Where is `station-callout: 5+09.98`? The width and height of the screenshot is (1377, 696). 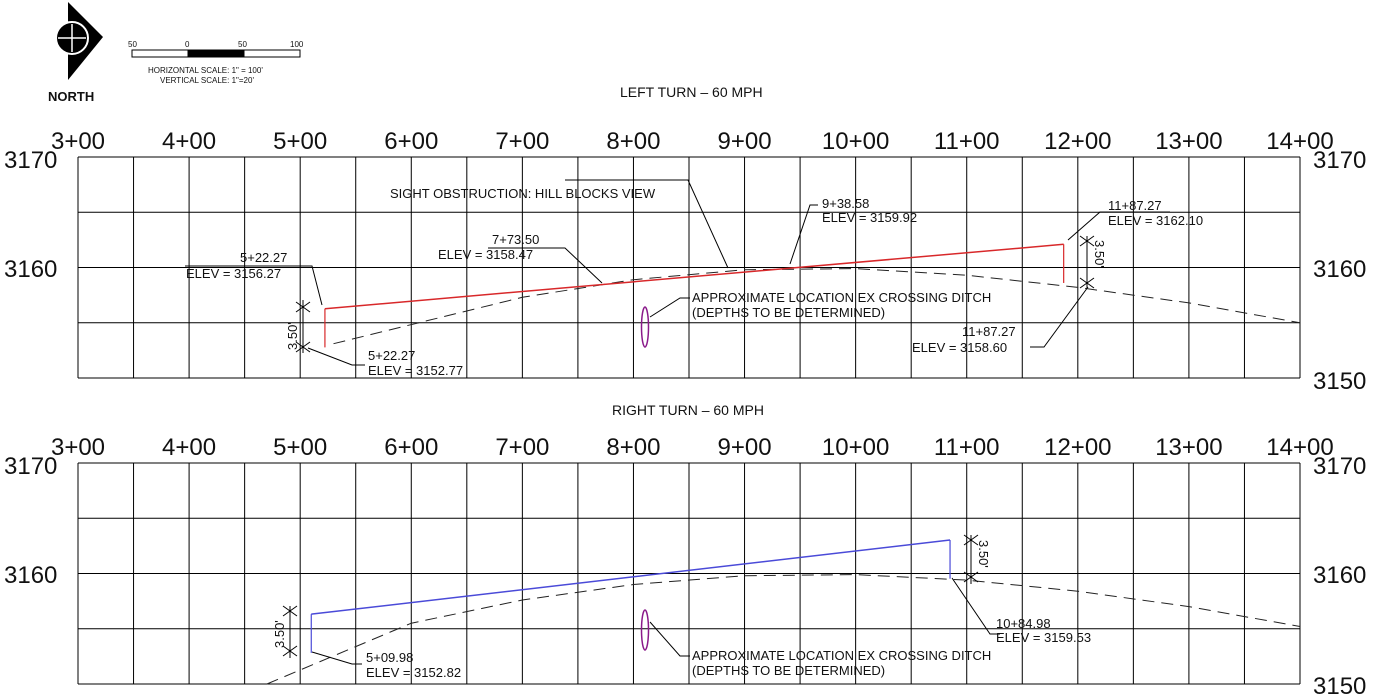 station-callout: 5+09.98 is located at coordinates (389, 657).